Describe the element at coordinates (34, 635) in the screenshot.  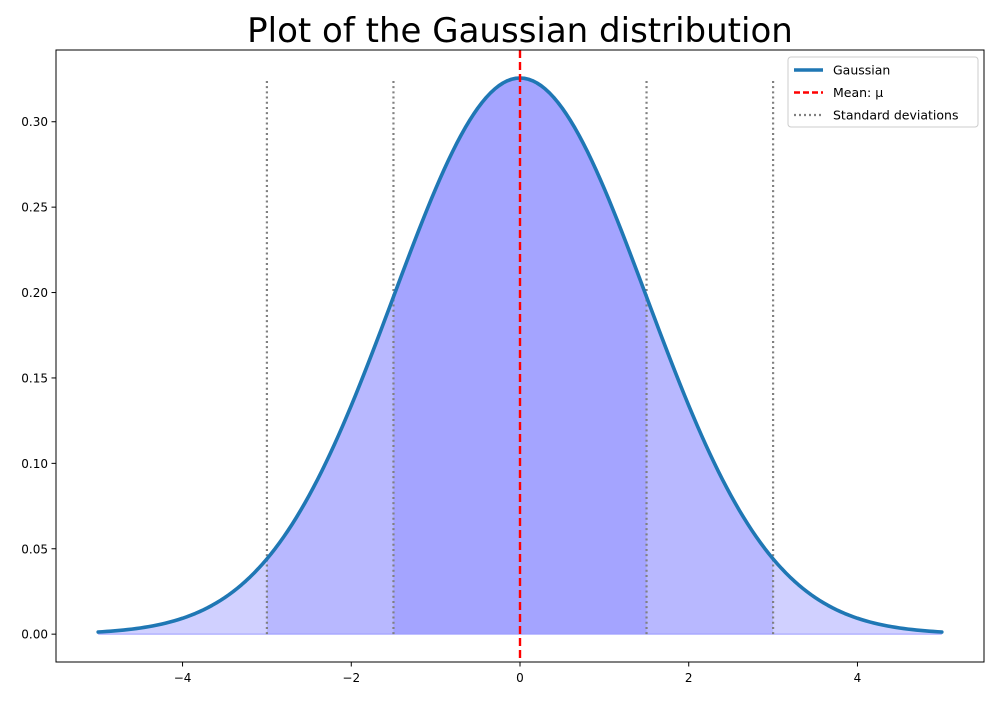
I see `y-tick-label: 0.00` at that location.